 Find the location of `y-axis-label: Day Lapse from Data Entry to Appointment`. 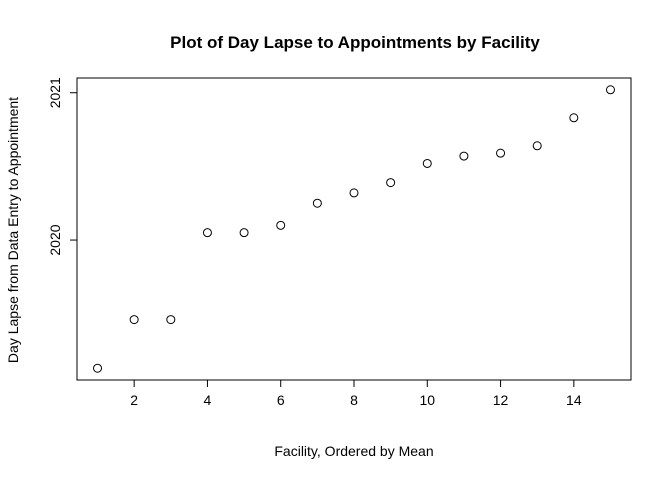

y-axis-label: Day Lapse from Data Entry to Appointment is located at coordinates (13, 230).